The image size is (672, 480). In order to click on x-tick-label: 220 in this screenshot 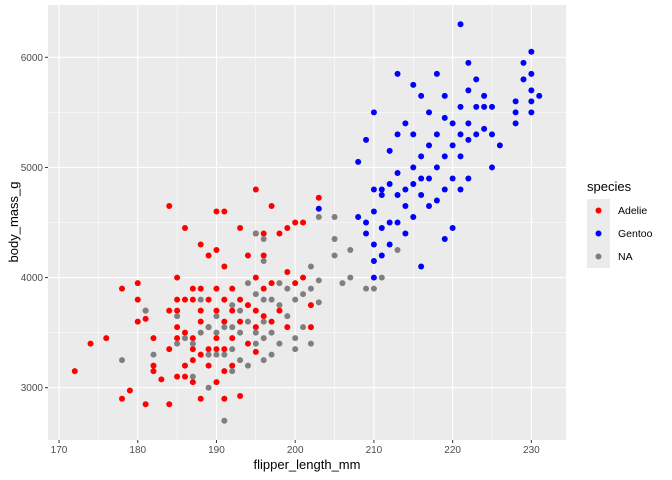, I will do `click(452, 450)`.